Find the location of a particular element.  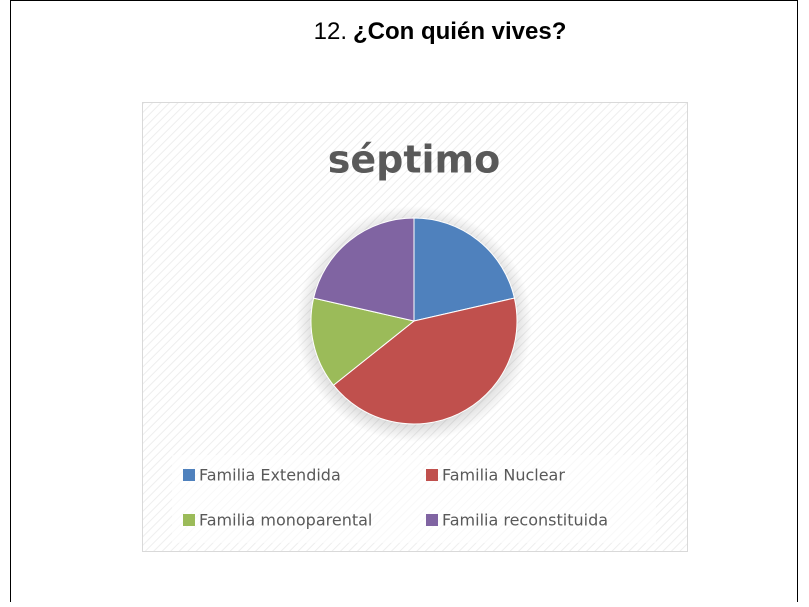

chart-title: séptimo is located at coordinates (414, 160).